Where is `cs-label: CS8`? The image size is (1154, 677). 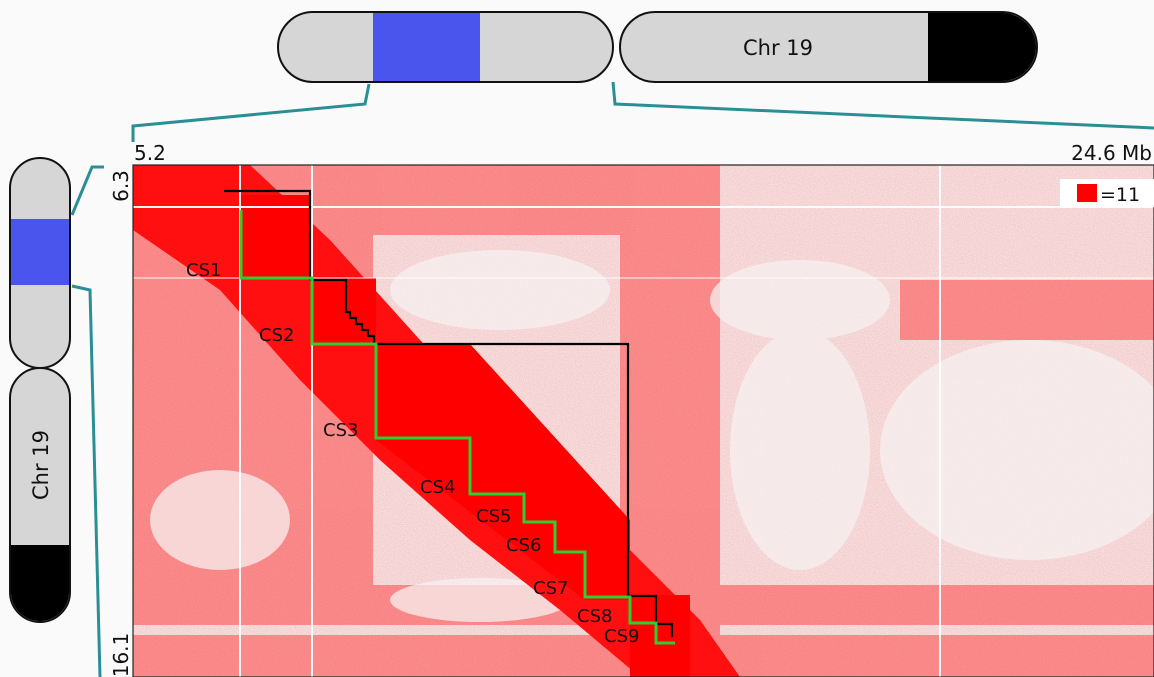
cs-label: CS8 is located at coordinates (594, 616).